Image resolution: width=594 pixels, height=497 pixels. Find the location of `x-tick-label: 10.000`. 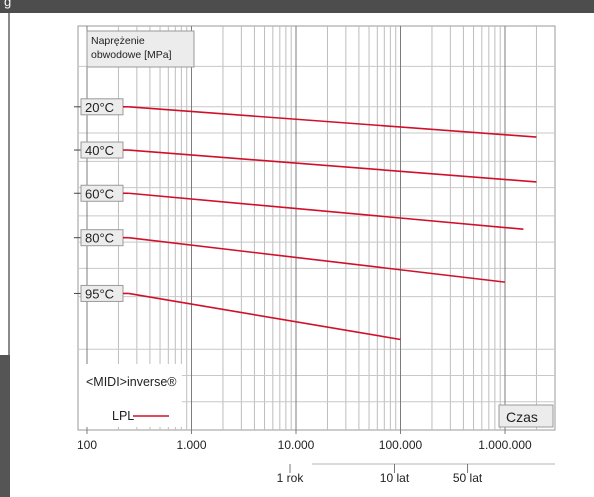

x-tick-label: 10.000 is located at coordinates (296, 445).